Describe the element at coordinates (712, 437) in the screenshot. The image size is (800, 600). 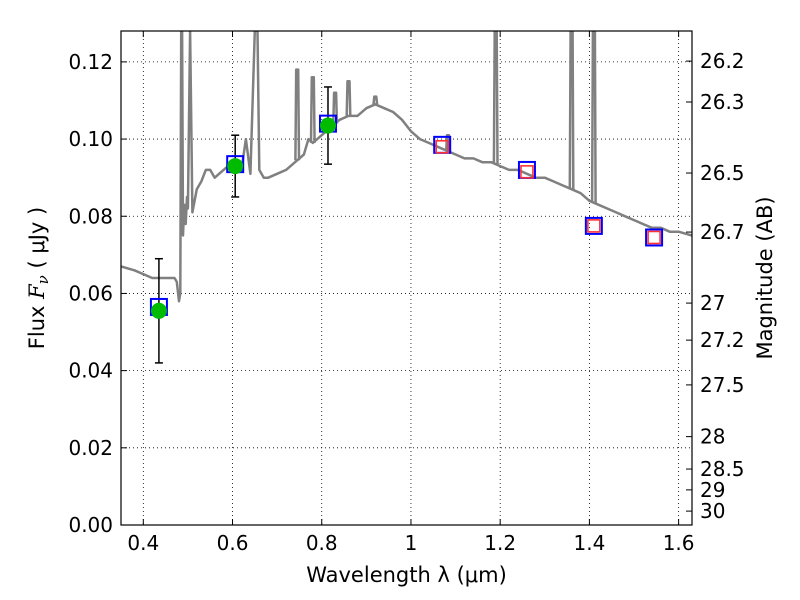
I see `right-tick-label: 28` at that location.